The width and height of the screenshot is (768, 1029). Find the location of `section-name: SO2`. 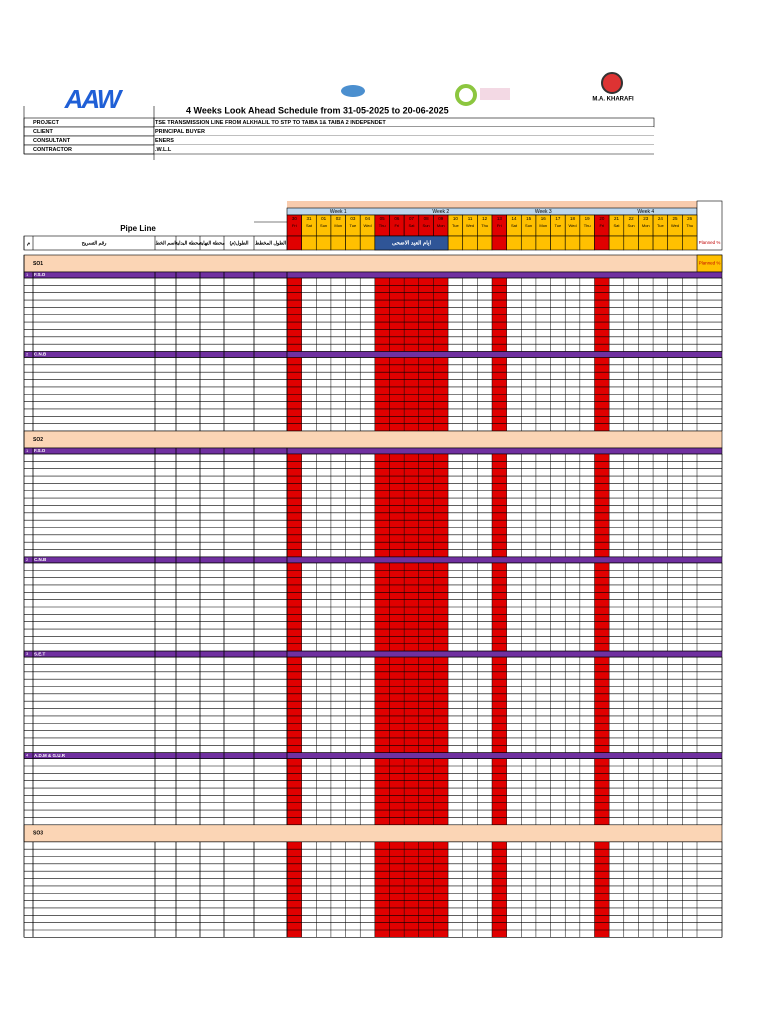

section-name: SO2 is located at coordinates (38, 440).